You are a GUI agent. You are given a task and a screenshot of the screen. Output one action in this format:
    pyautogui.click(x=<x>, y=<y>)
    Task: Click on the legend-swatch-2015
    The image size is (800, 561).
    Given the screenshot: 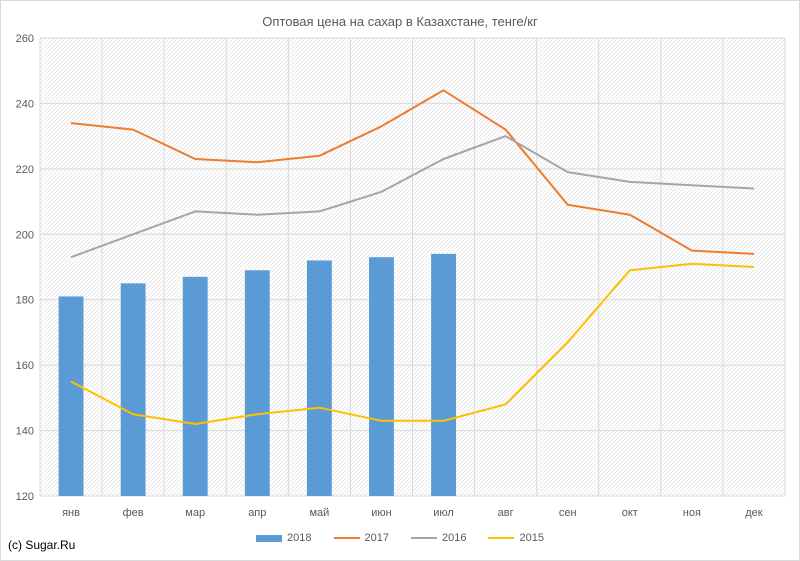 What is the action you would take?
    pyautogui.click(x=501, y=538)
    